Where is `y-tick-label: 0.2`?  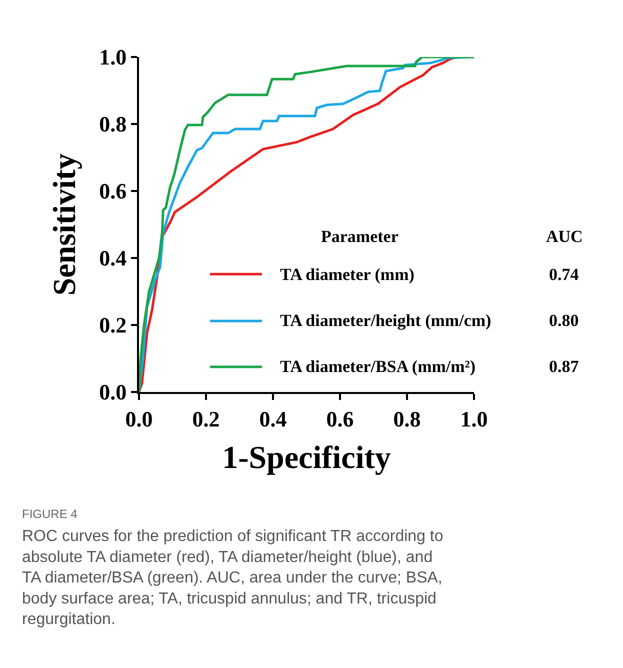
y-tick-label: 0.2 is located at coordinates (113, 325).